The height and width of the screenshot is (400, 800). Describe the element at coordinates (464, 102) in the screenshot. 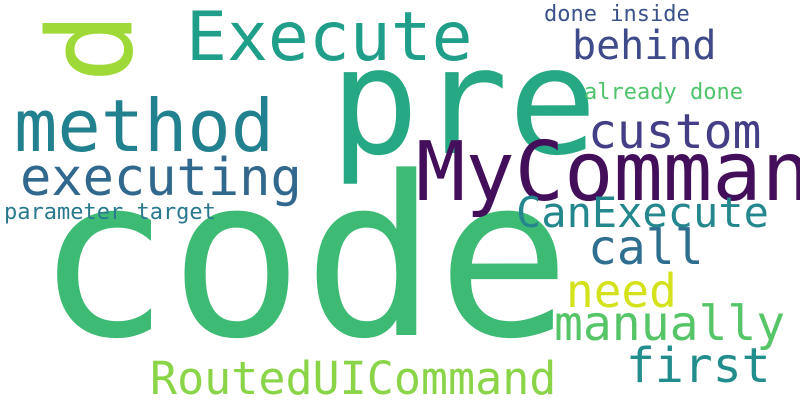

I see `word-pre: pre` at that location.